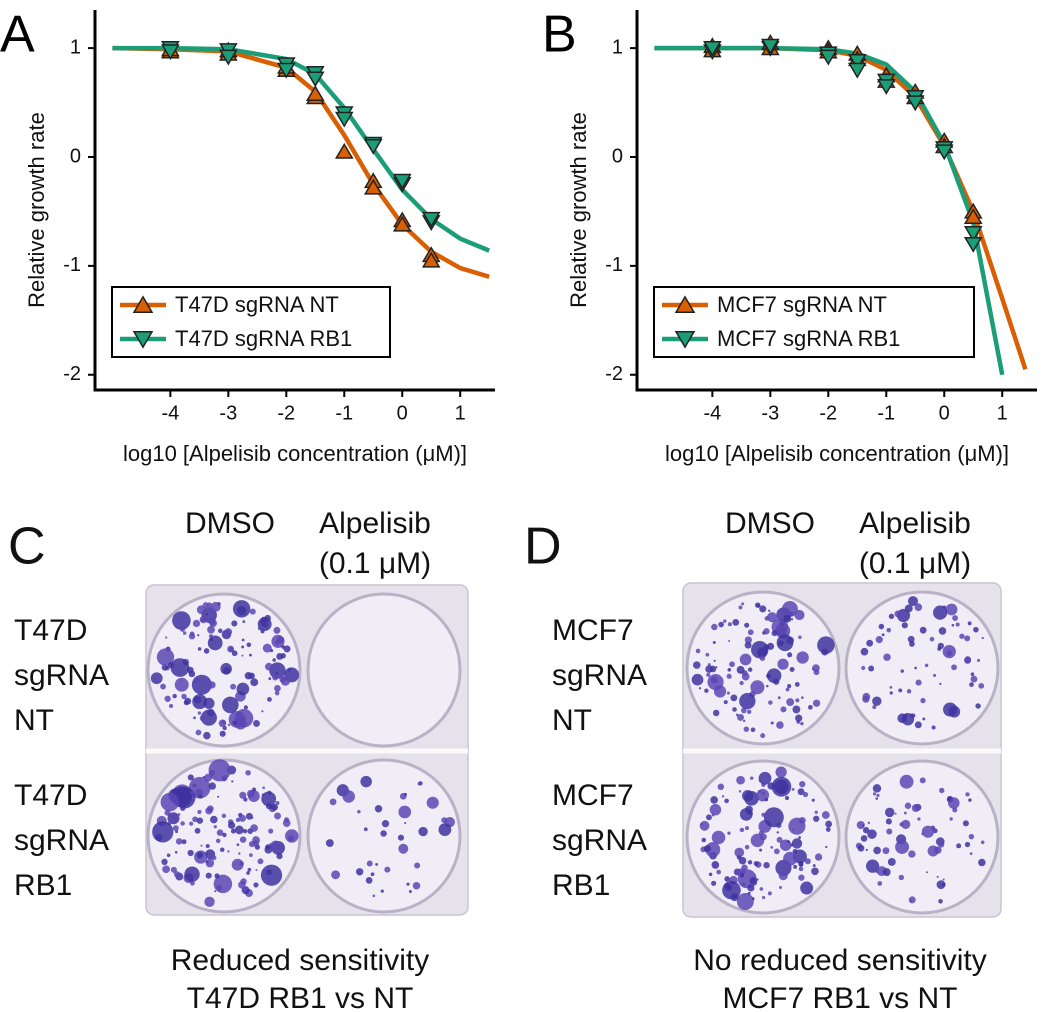 Image resolution: width=1050 pixels, height=1012 pixels. Describe the element at coordinates (75, 156) in the screenshot. I see `y-tick-label: 0` at that location.